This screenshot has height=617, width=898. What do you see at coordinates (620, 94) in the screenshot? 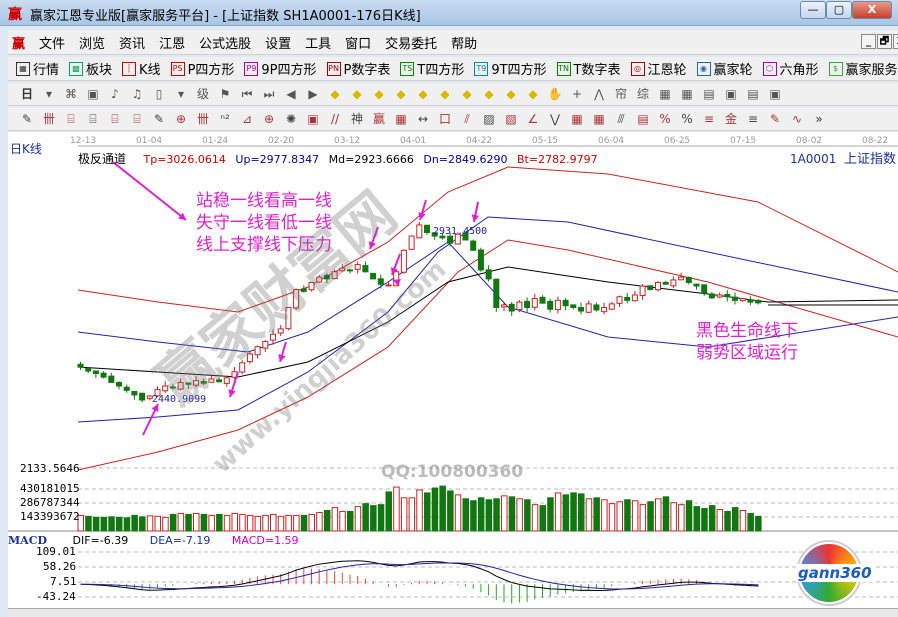
I see `tool-icon: 帘` at bounding box center [620, 94].